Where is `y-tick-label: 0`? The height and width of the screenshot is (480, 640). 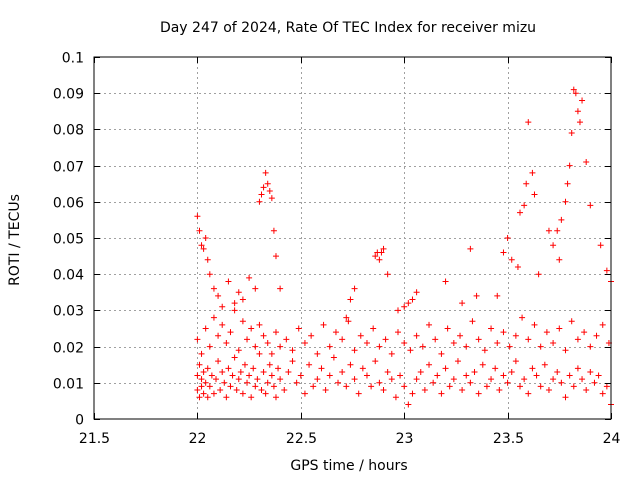
y-tick-label: 0 is located at coordinates (79, 421).